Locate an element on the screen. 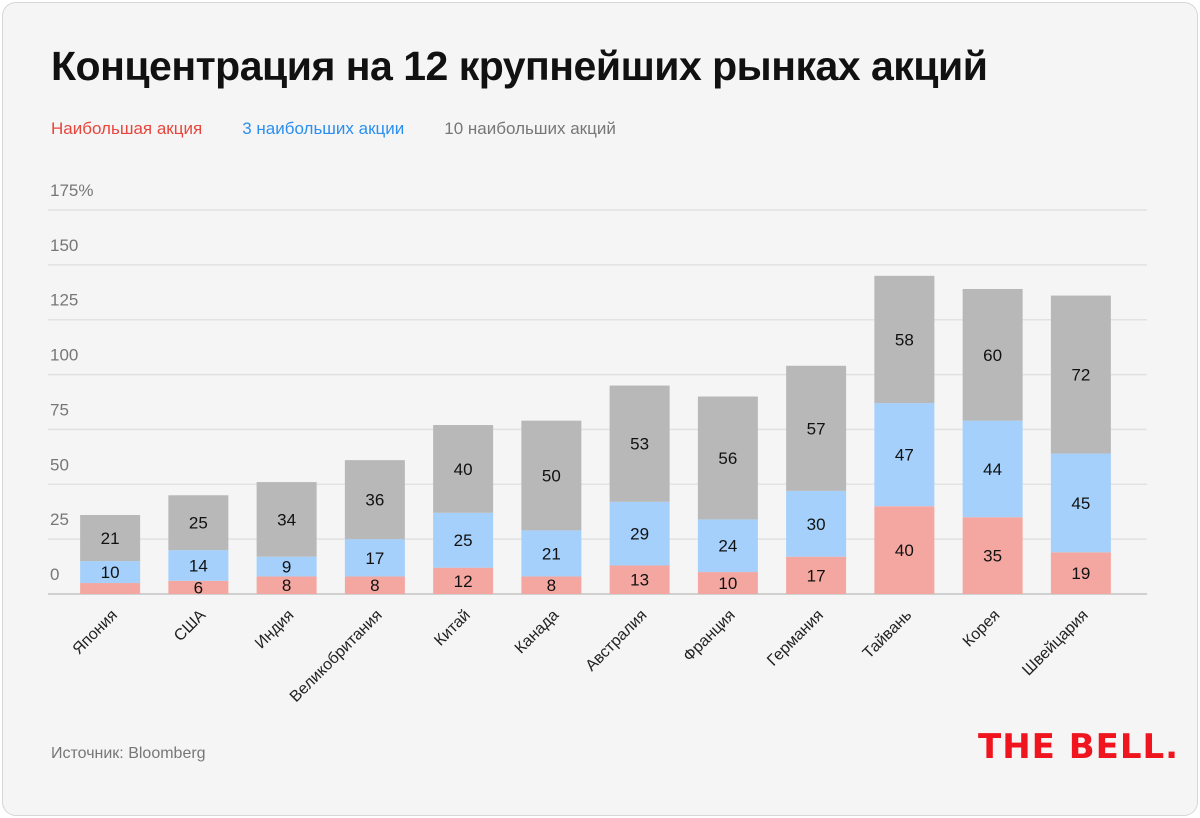 This screenshot has height=818, width=1200. y-tick-label: 175% is located at coordinates (71, 190).